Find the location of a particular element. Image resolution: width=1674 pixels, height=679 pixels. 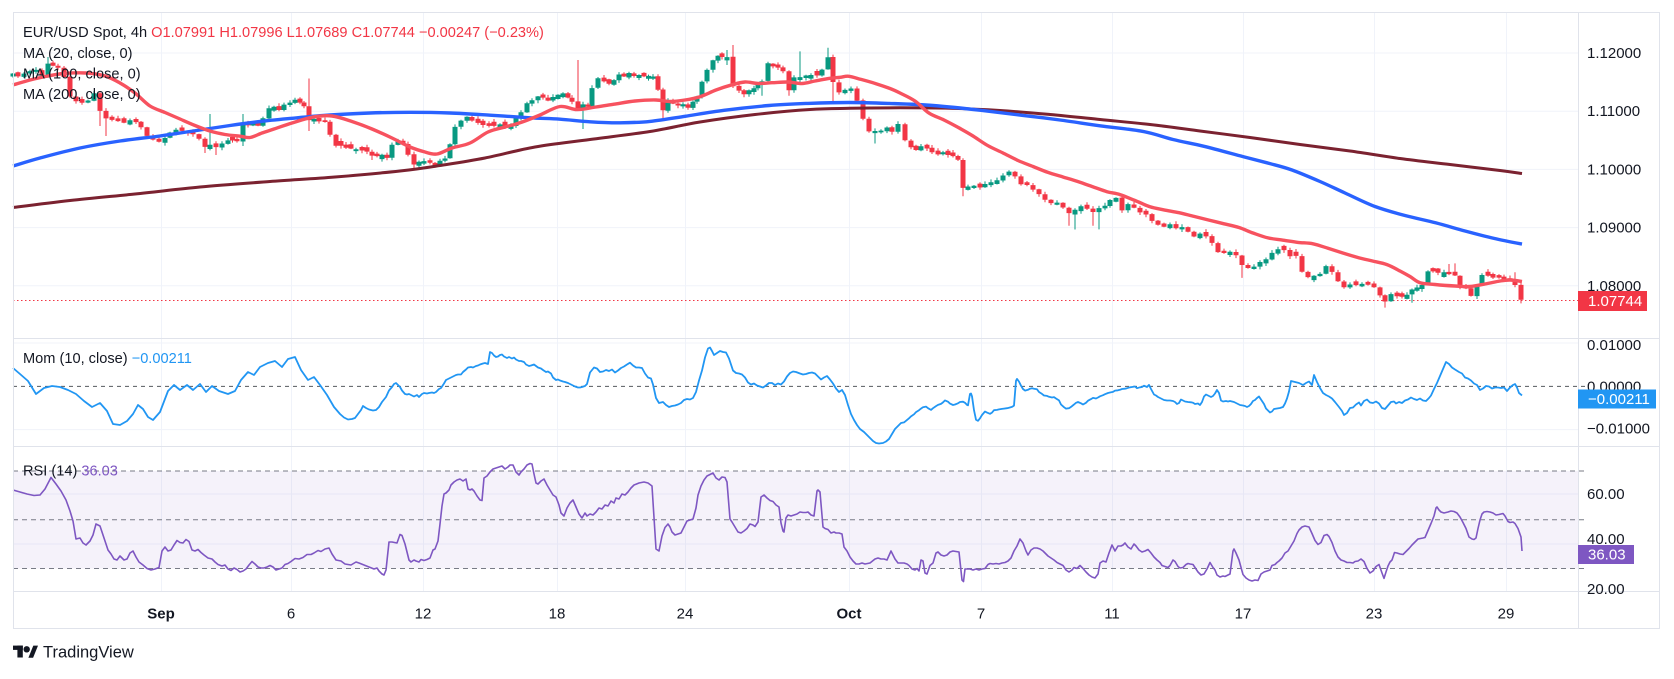

svg-text: MA (100, close, 0) is located at coordinates (82, 75).